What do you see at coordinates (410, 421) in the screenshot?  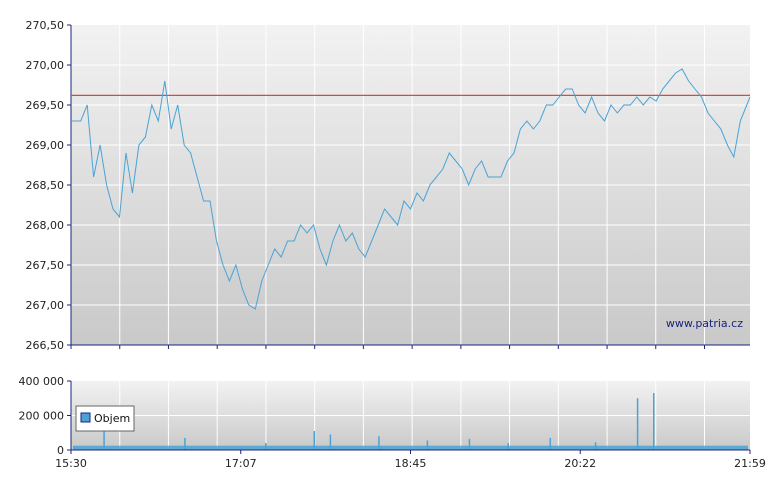 I see `volume-bars` at bounding box center [410, 421].